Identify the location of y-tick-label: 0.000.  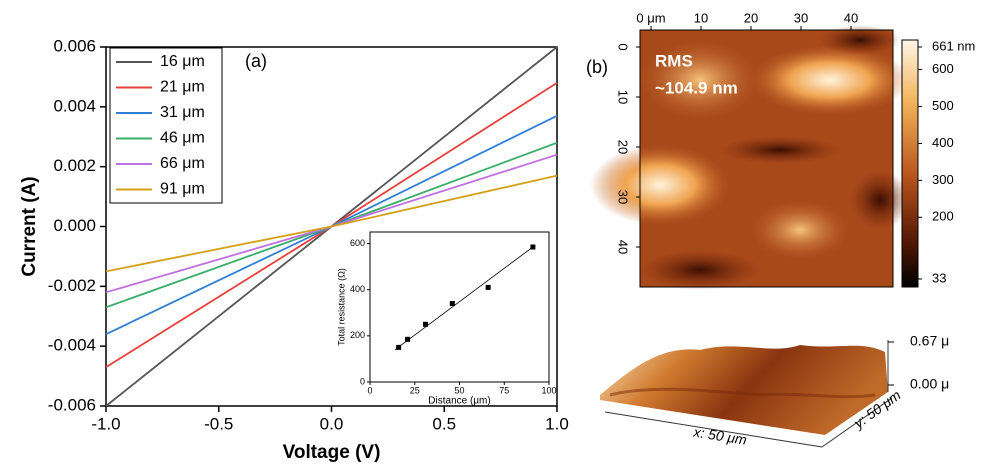
(74, 225).